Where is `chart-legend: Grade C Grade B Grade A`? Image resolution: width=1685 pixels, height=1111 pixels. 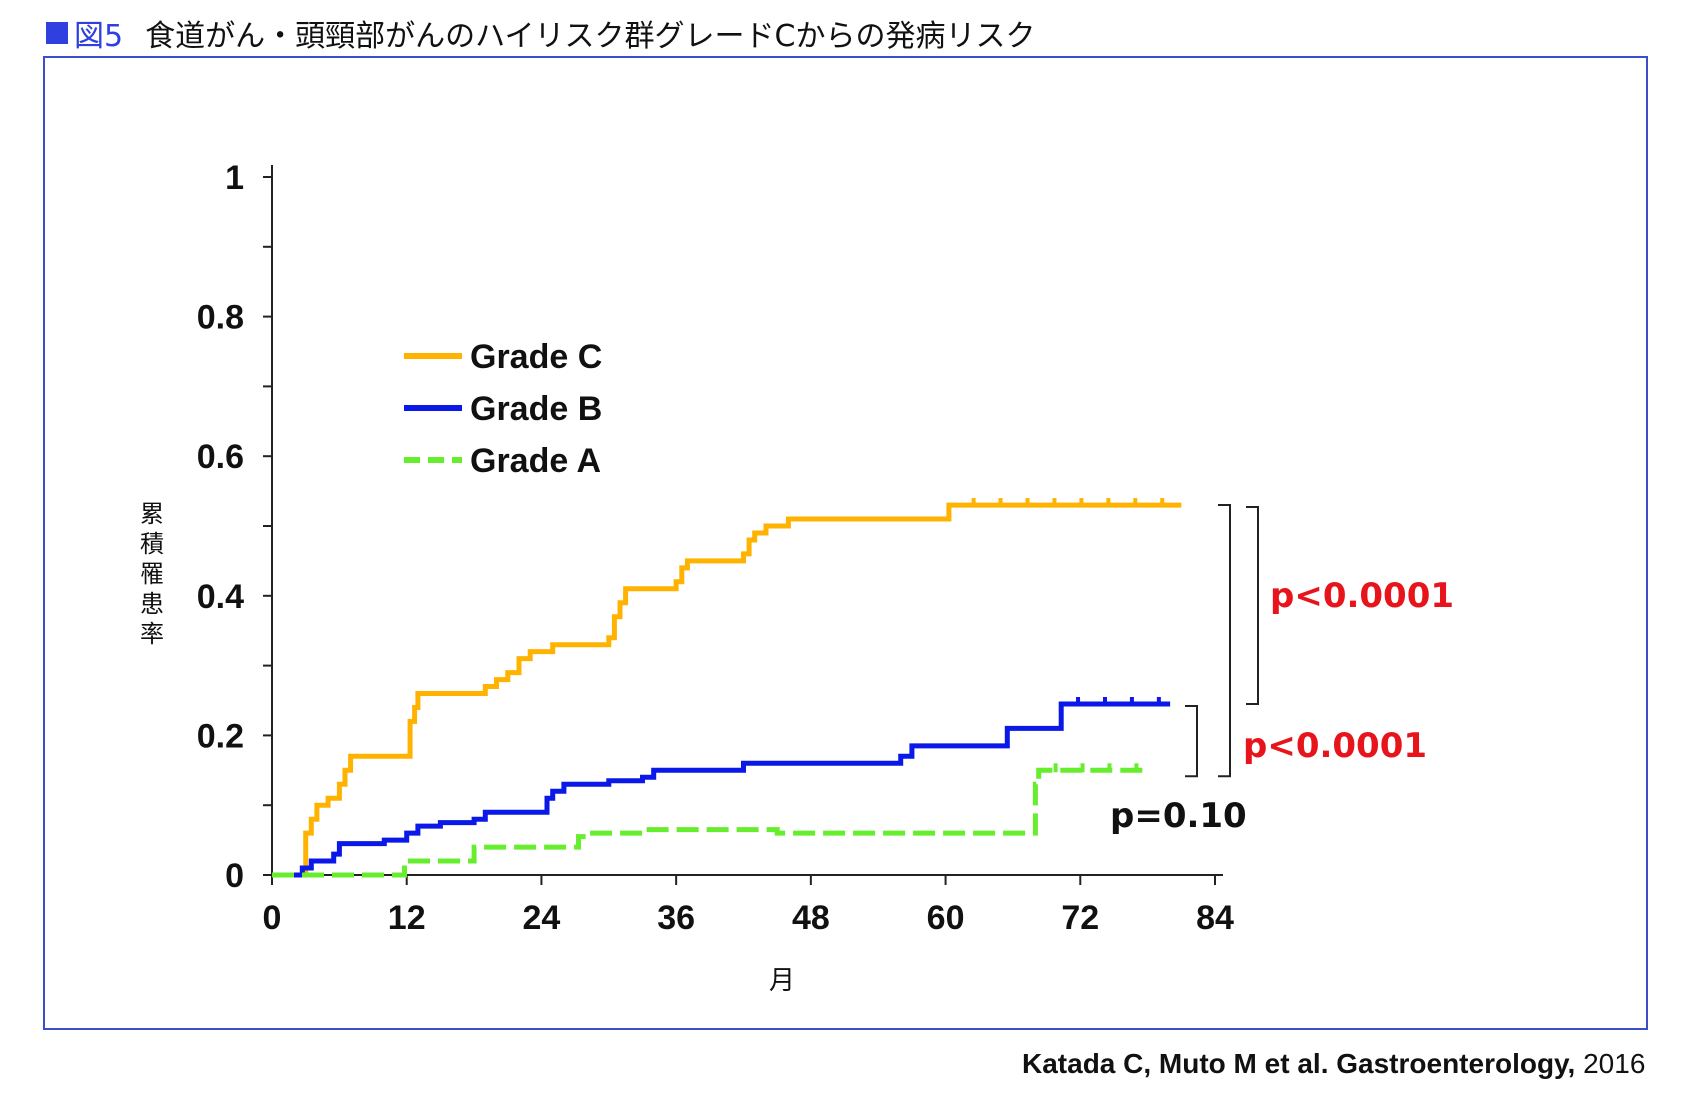 chart-legend: Grade C Grade B Grade A is located at coordinates (503, 409).